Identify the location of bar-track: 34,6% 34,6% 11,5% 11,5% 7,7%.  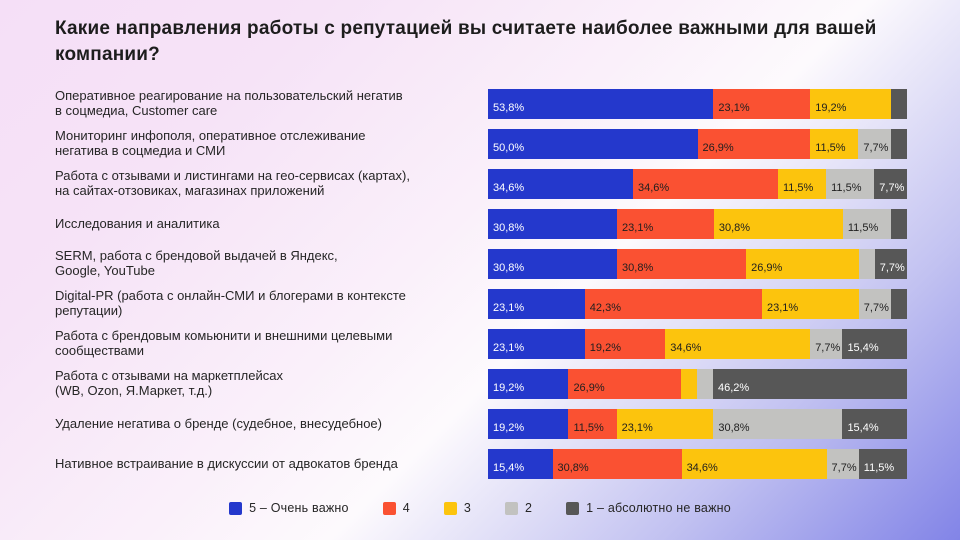
(697, 184).